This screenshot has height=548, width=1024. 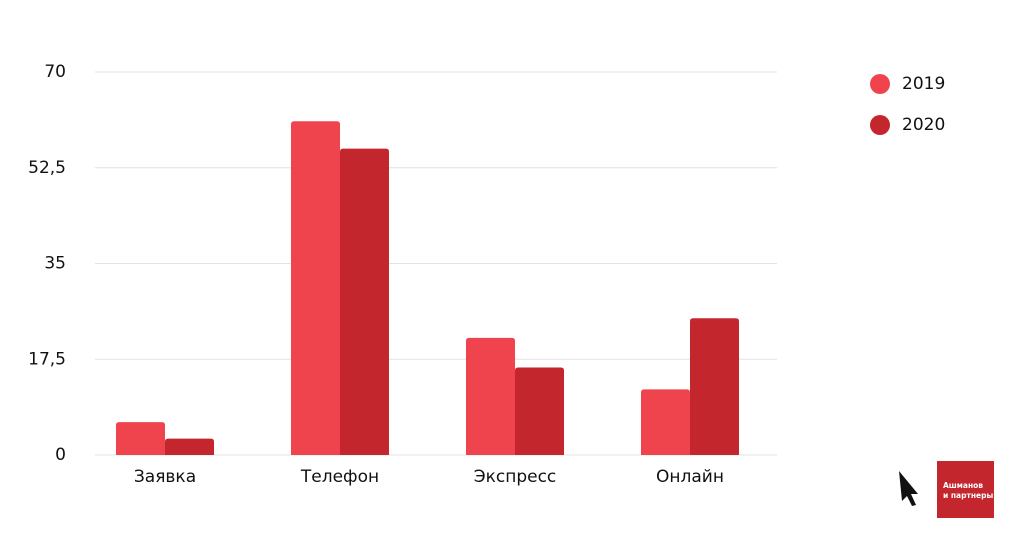 I want to click on x-tick-label: Онлайн, so click(x=690, y=477).